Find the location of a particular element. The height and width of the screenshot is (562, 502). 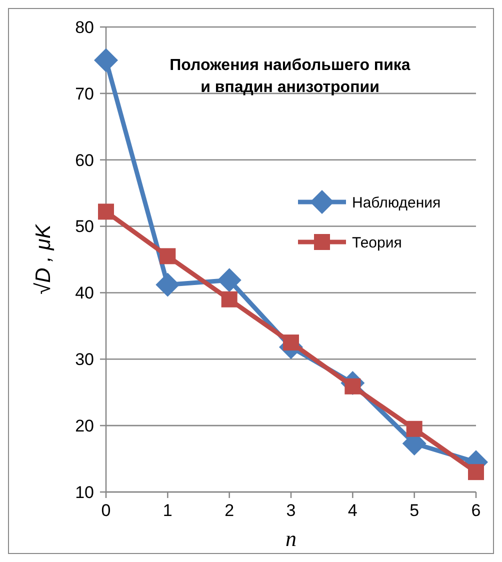

x-tick-label: 3 is located at coordinates (291, 510).